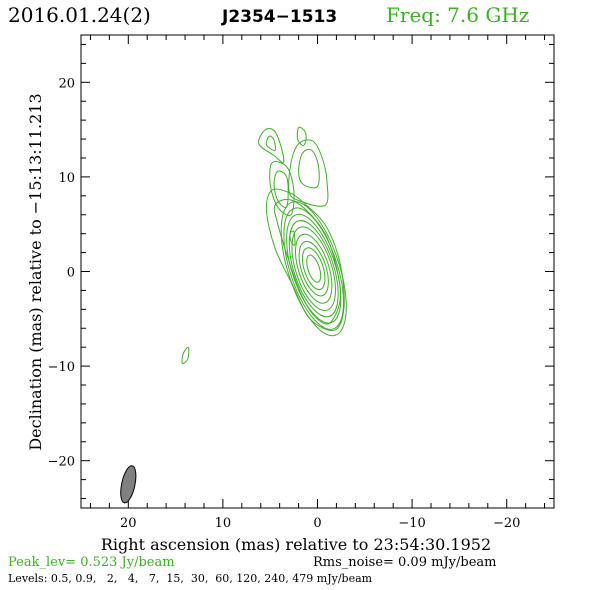 This screenshot has height=590, width=590. I want to click on x-tick-label: −20, so click(506, 523).